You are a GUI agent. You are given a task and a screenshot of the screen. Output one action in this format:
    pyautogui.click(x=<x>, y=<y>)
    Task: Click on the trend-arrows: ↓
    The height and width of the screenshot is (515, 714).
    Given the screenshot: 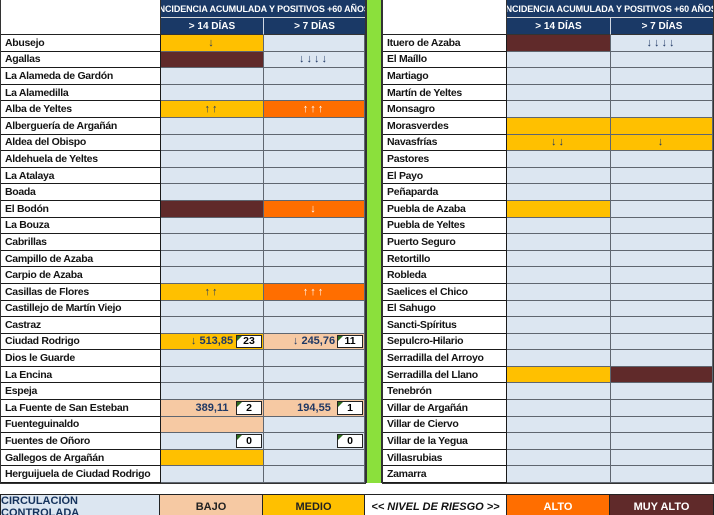 What is the action you would take?
    pyautogui.click(x=212, y=42)
    